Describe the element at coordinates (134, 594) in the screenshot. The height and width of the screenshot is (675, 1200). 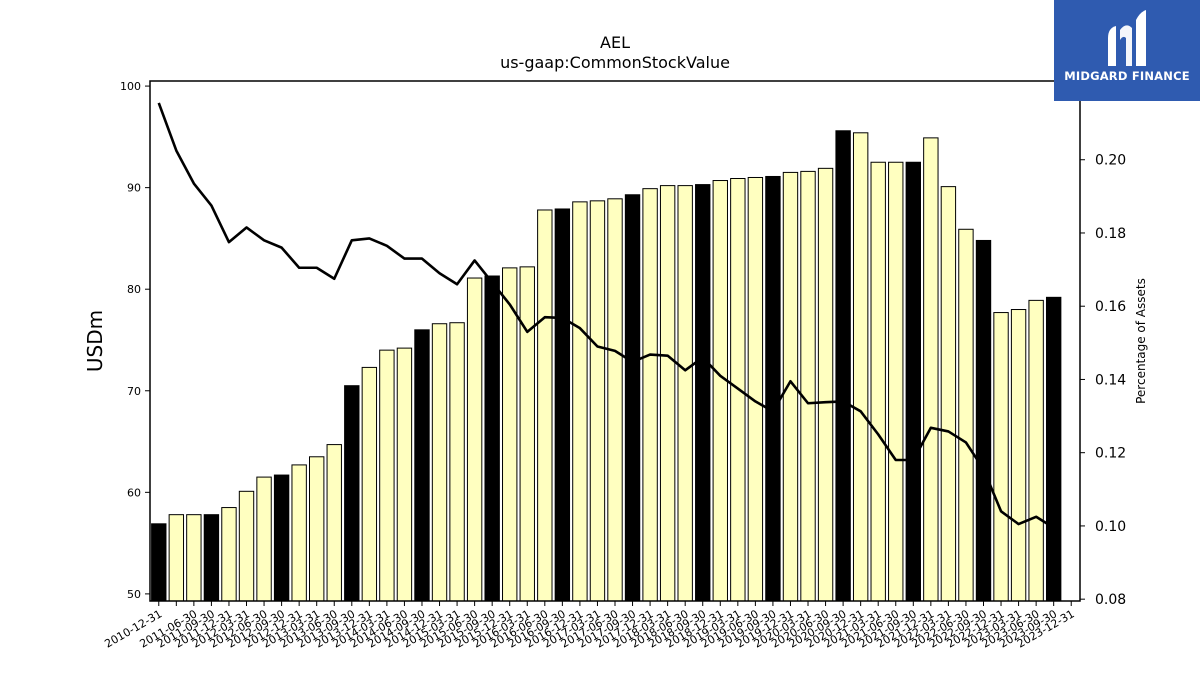
I see `y-tick-label: 50` at that location.